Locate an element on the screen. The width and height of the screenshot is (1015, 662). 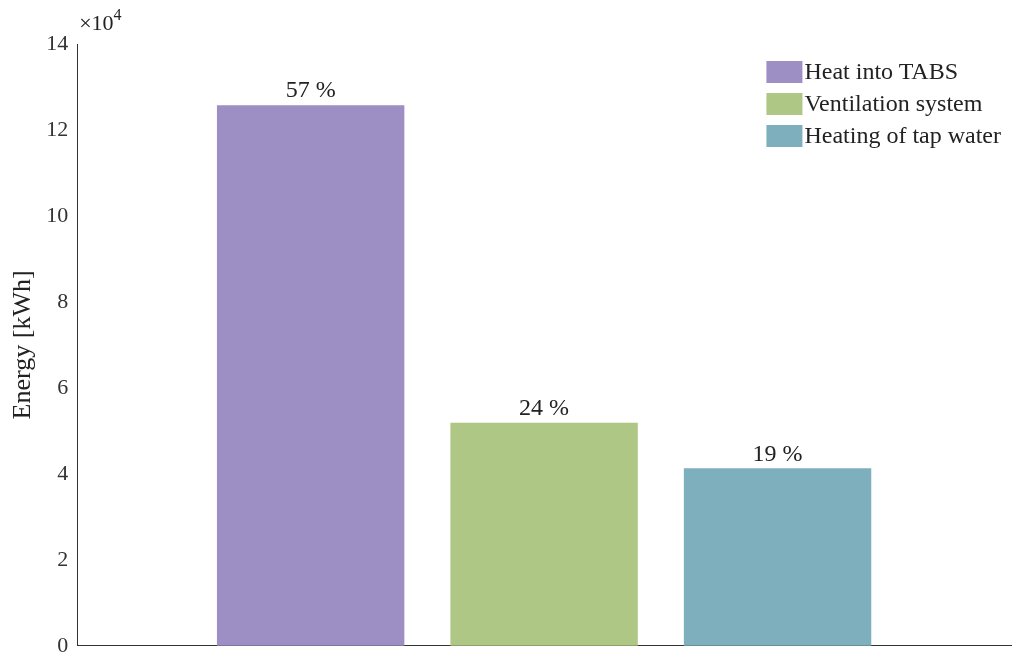
y-tick-label: 4 is located at coordinates (63, 472).